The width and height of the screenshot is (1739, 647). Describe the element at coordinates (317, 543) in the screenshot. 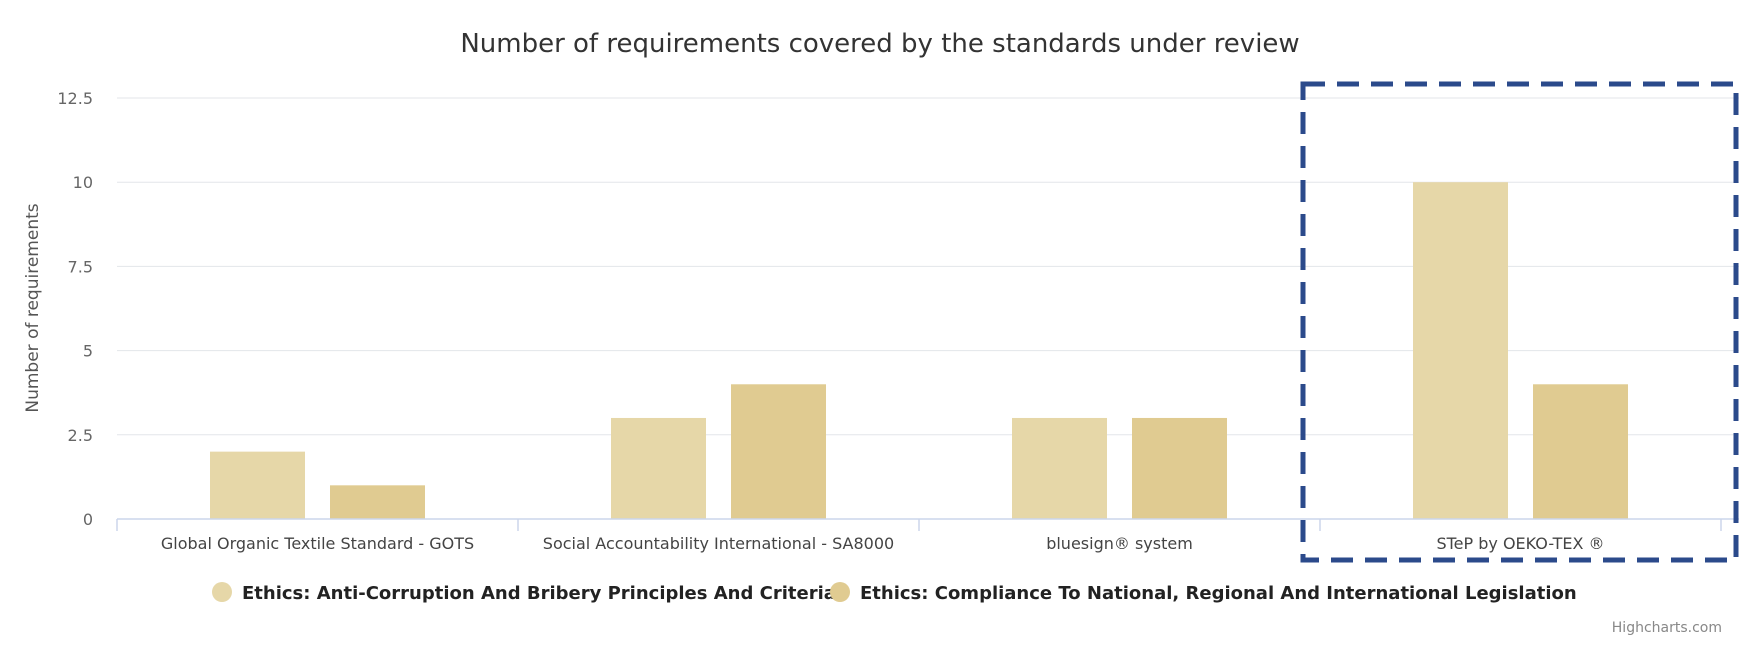

I see `x-tick-label: Global Organic Textile Standard - GOTS` at that location.